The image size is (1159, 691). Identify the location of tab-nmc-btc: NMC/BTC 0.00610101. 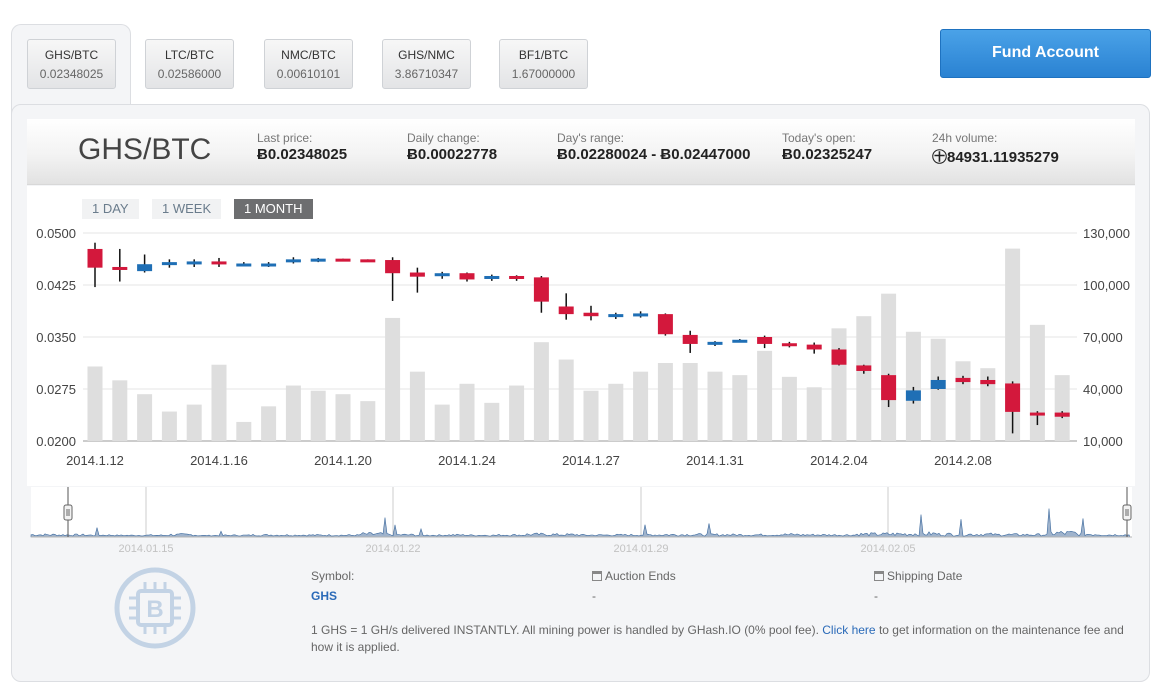
(308, 64).